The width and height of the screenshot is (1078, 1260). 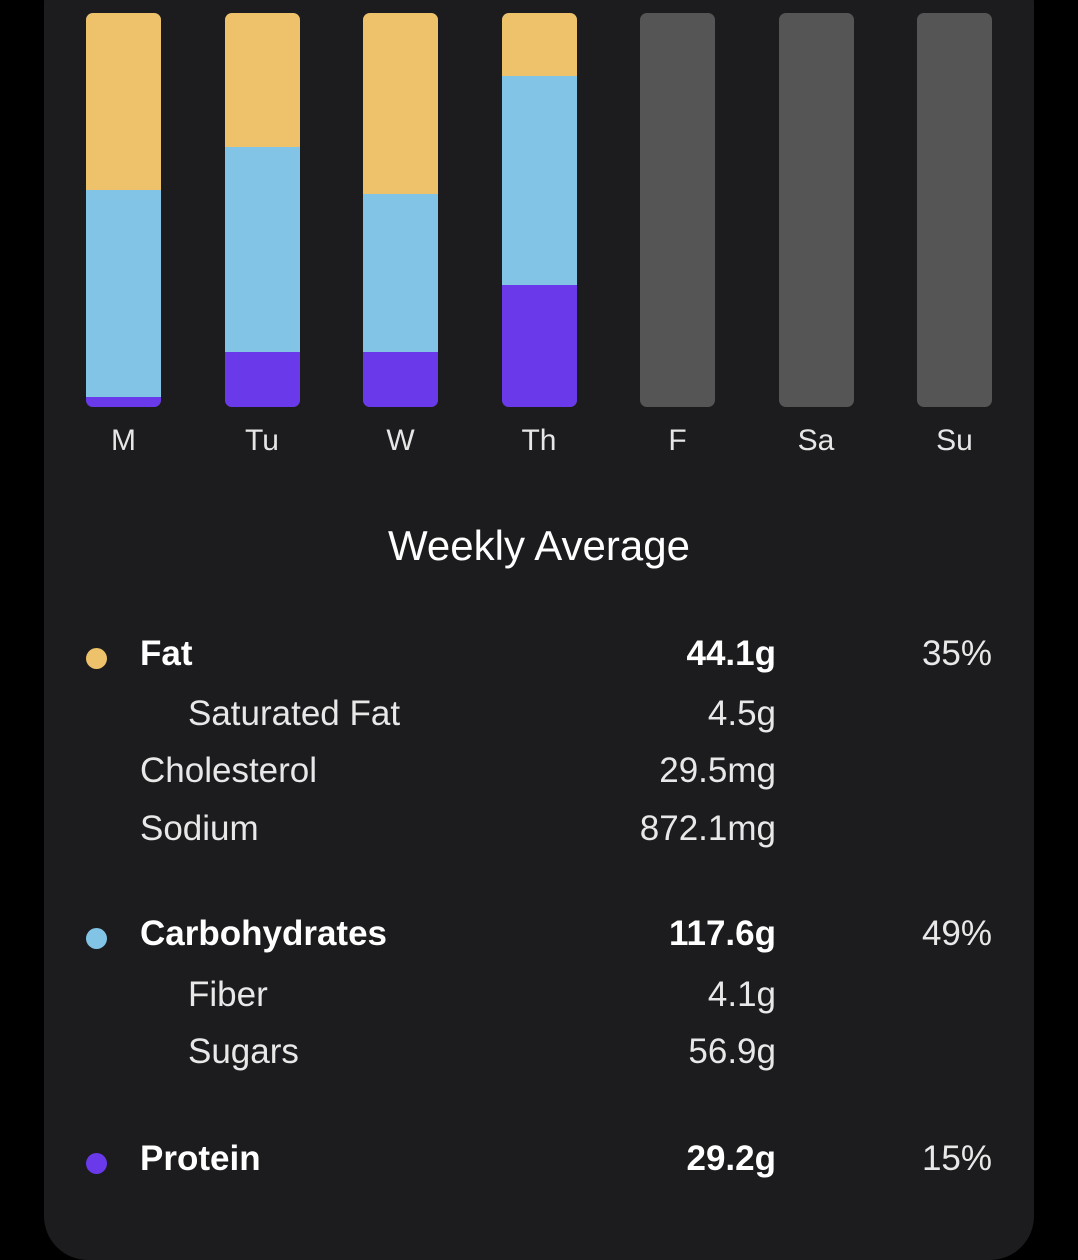 I want to click on carbohydrates-segment-w, so click(x=400, y=273).